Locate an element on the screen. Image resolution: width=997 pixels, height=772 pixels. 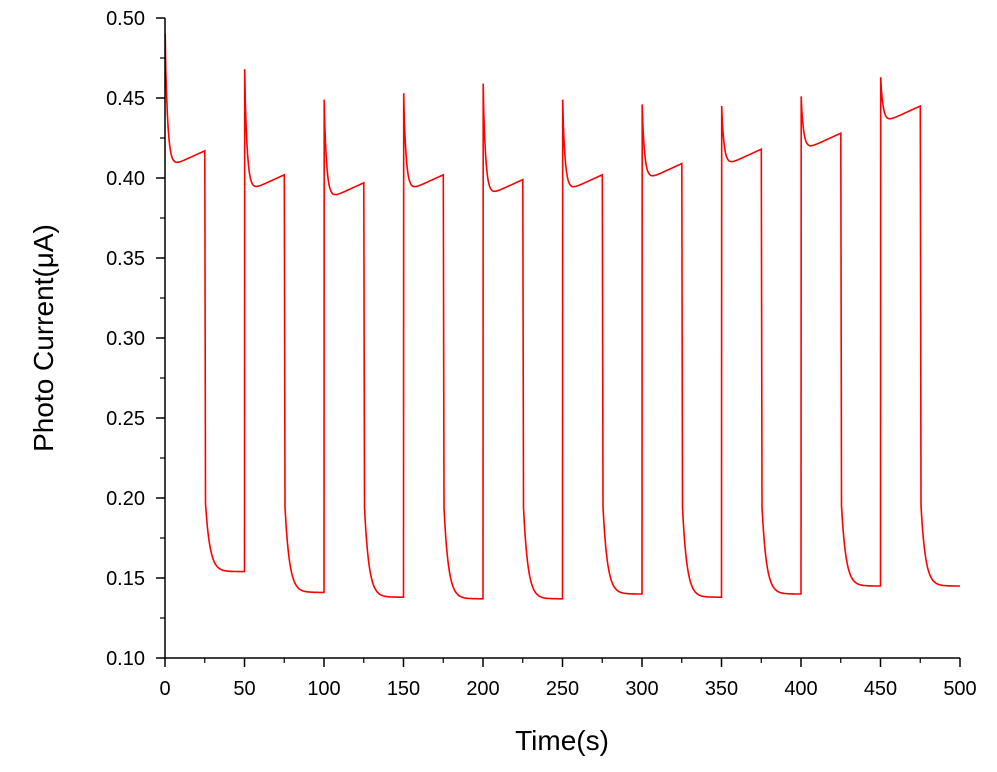
y-tick-label: 0.30 is located at coordinates (125, 339).